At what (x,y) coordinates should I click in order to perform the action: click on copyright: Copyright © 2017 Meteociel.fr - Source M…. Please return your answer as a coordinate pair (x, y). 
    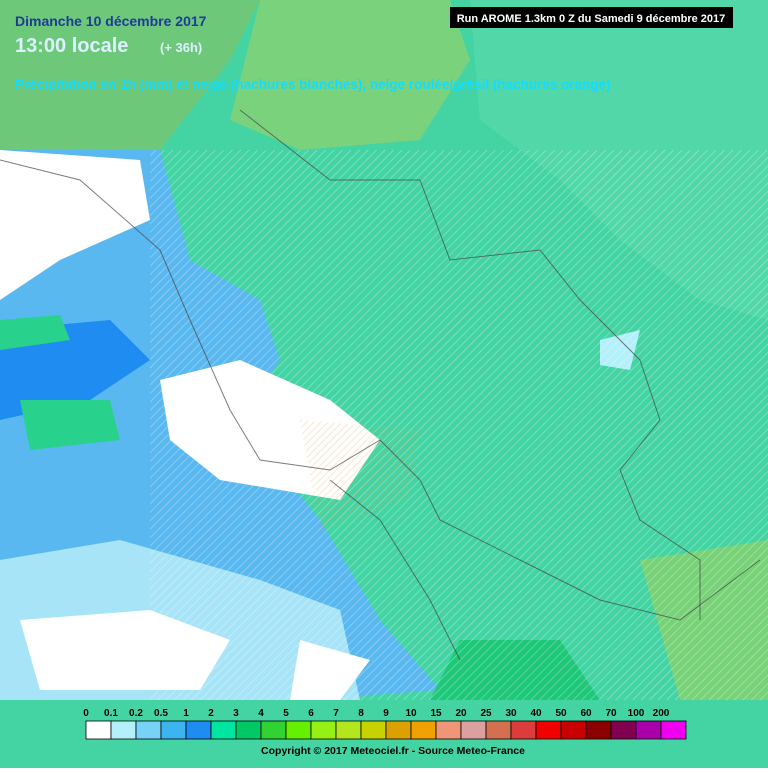
    Looking at the image, I should click on (393, 751).